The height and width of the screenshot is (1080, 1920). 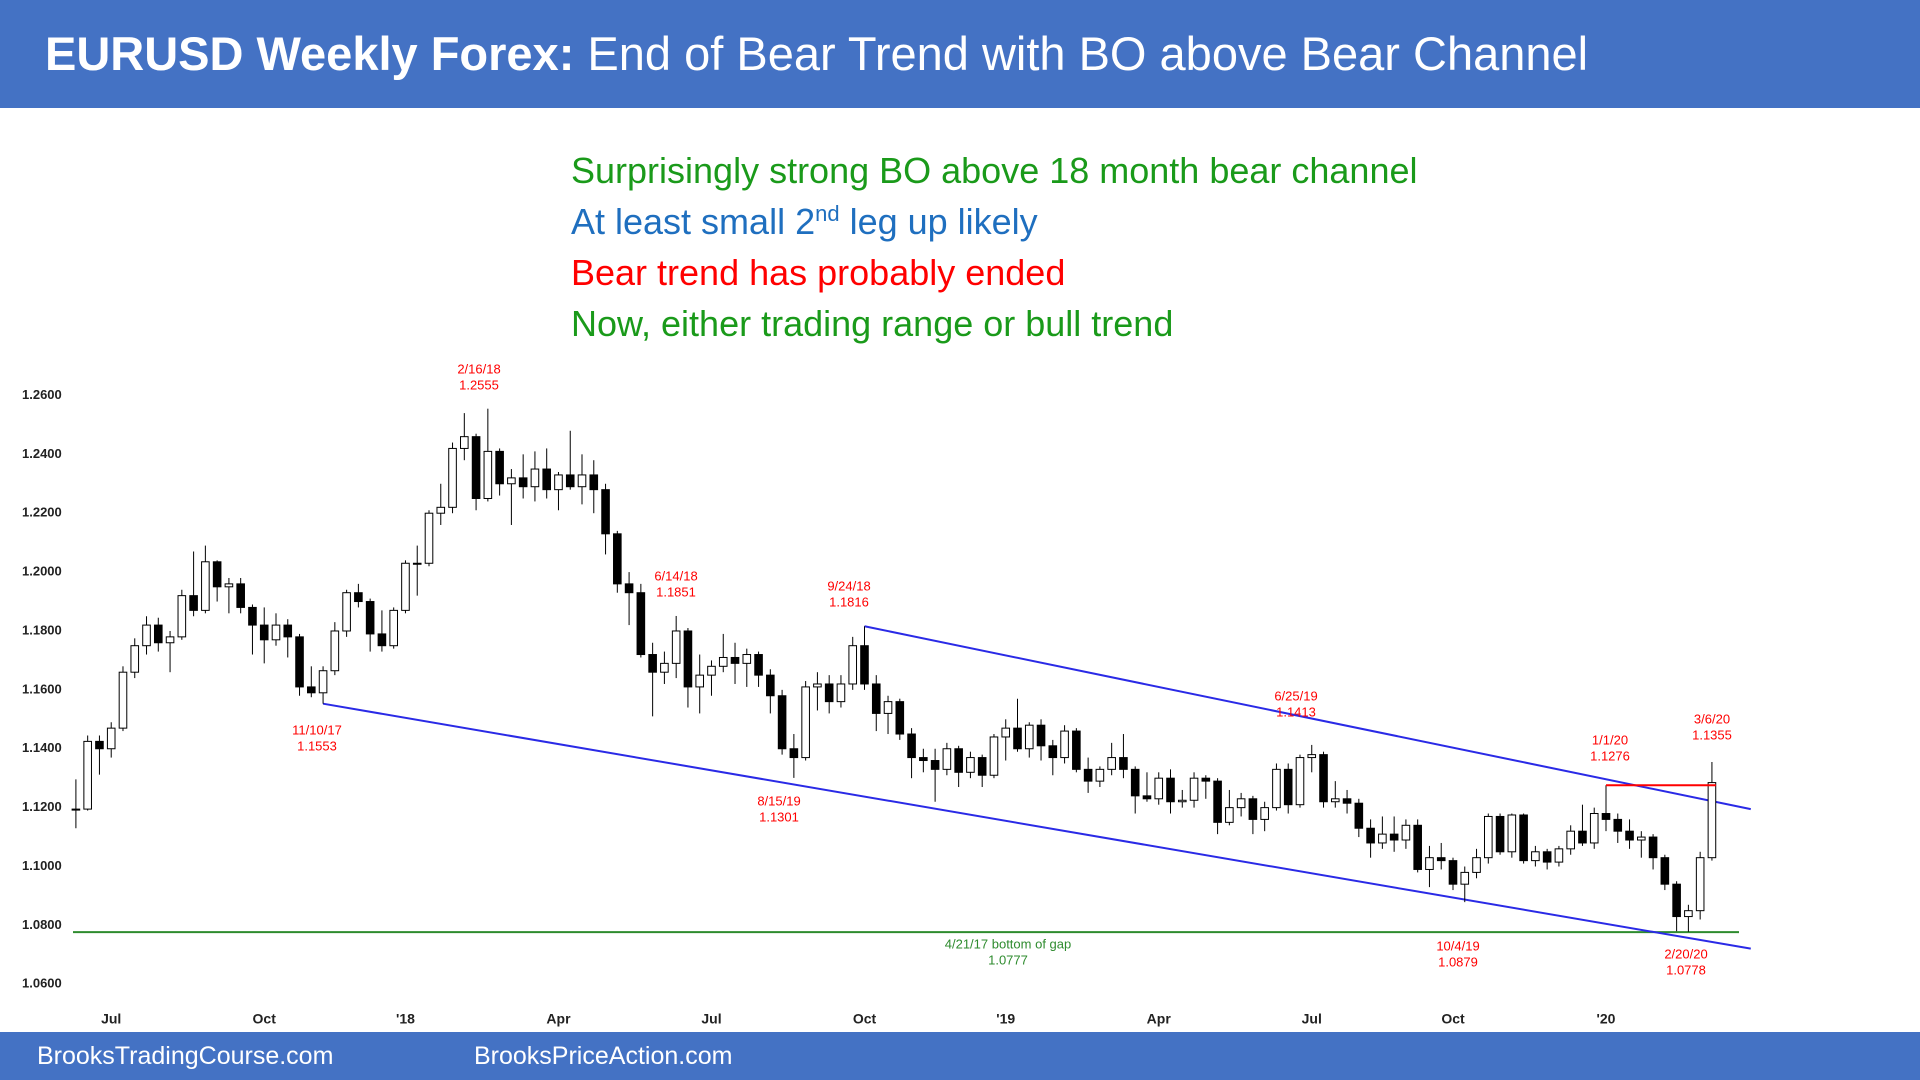 What do you see at coordinates (1712, 718) in the screenshot?
I see `annotation-date: 3/6/20` at bounding box center [1712, 718].